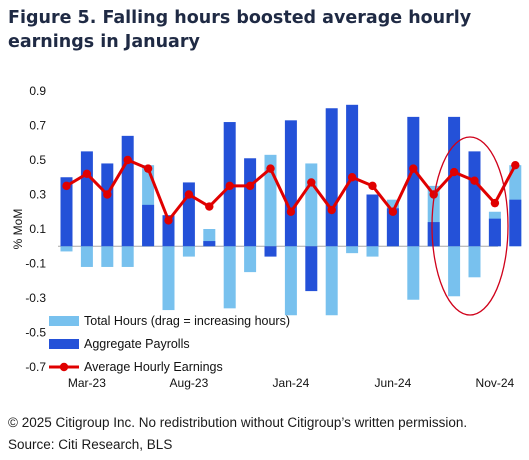 Image resolution: width=529 pixels, height=460 pixels. I want to click on x-tick-label: Nov-24, so click(495, 383).